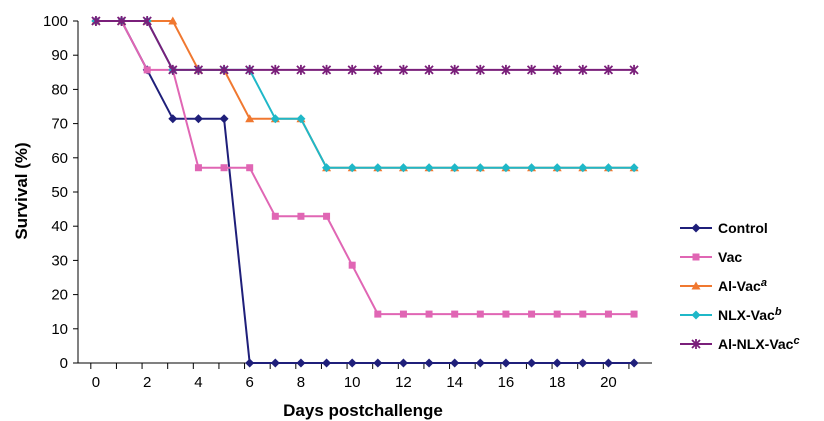 This screenshot has width=824, height=421. I want to click on y-axis-ticks: 0 10 20 30 40 50 60 70 80 90 100, so click(60, 192).